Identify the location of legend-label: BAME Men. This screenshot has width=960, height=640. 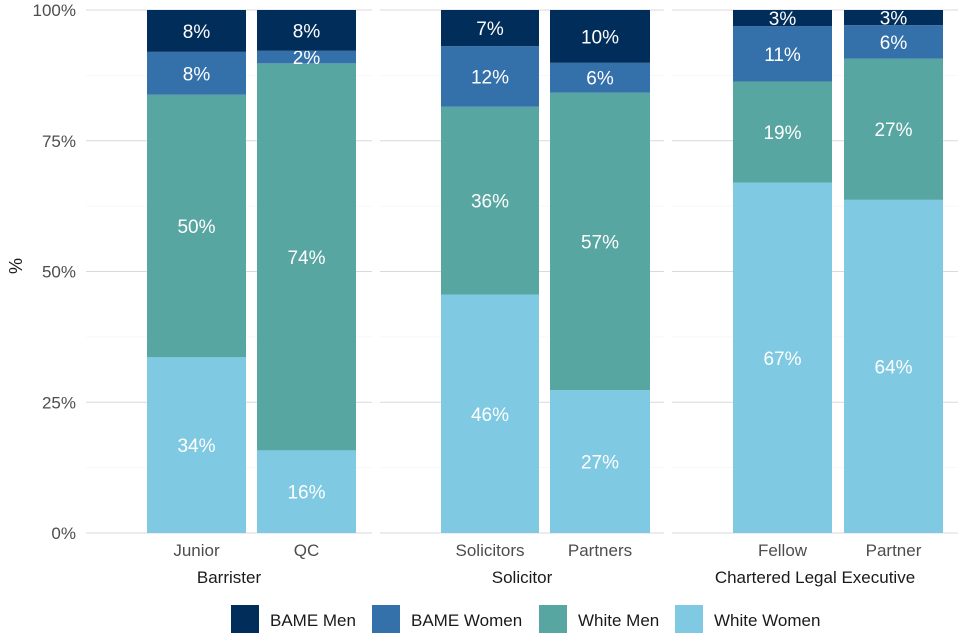
(313, 620).